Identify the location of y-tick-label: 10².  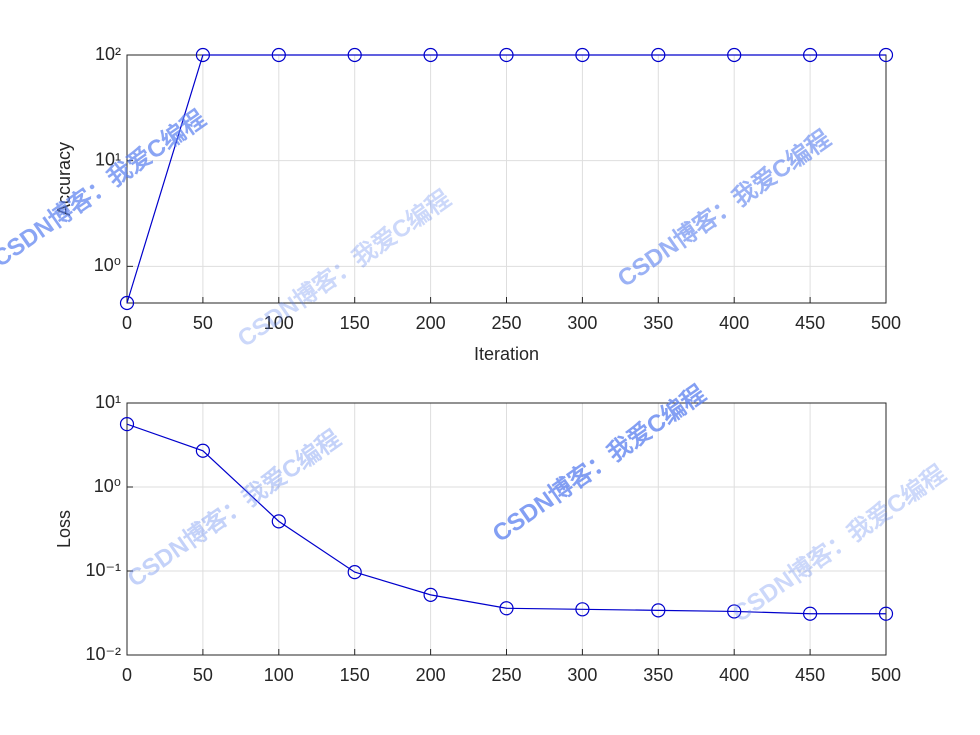
(108, 54).